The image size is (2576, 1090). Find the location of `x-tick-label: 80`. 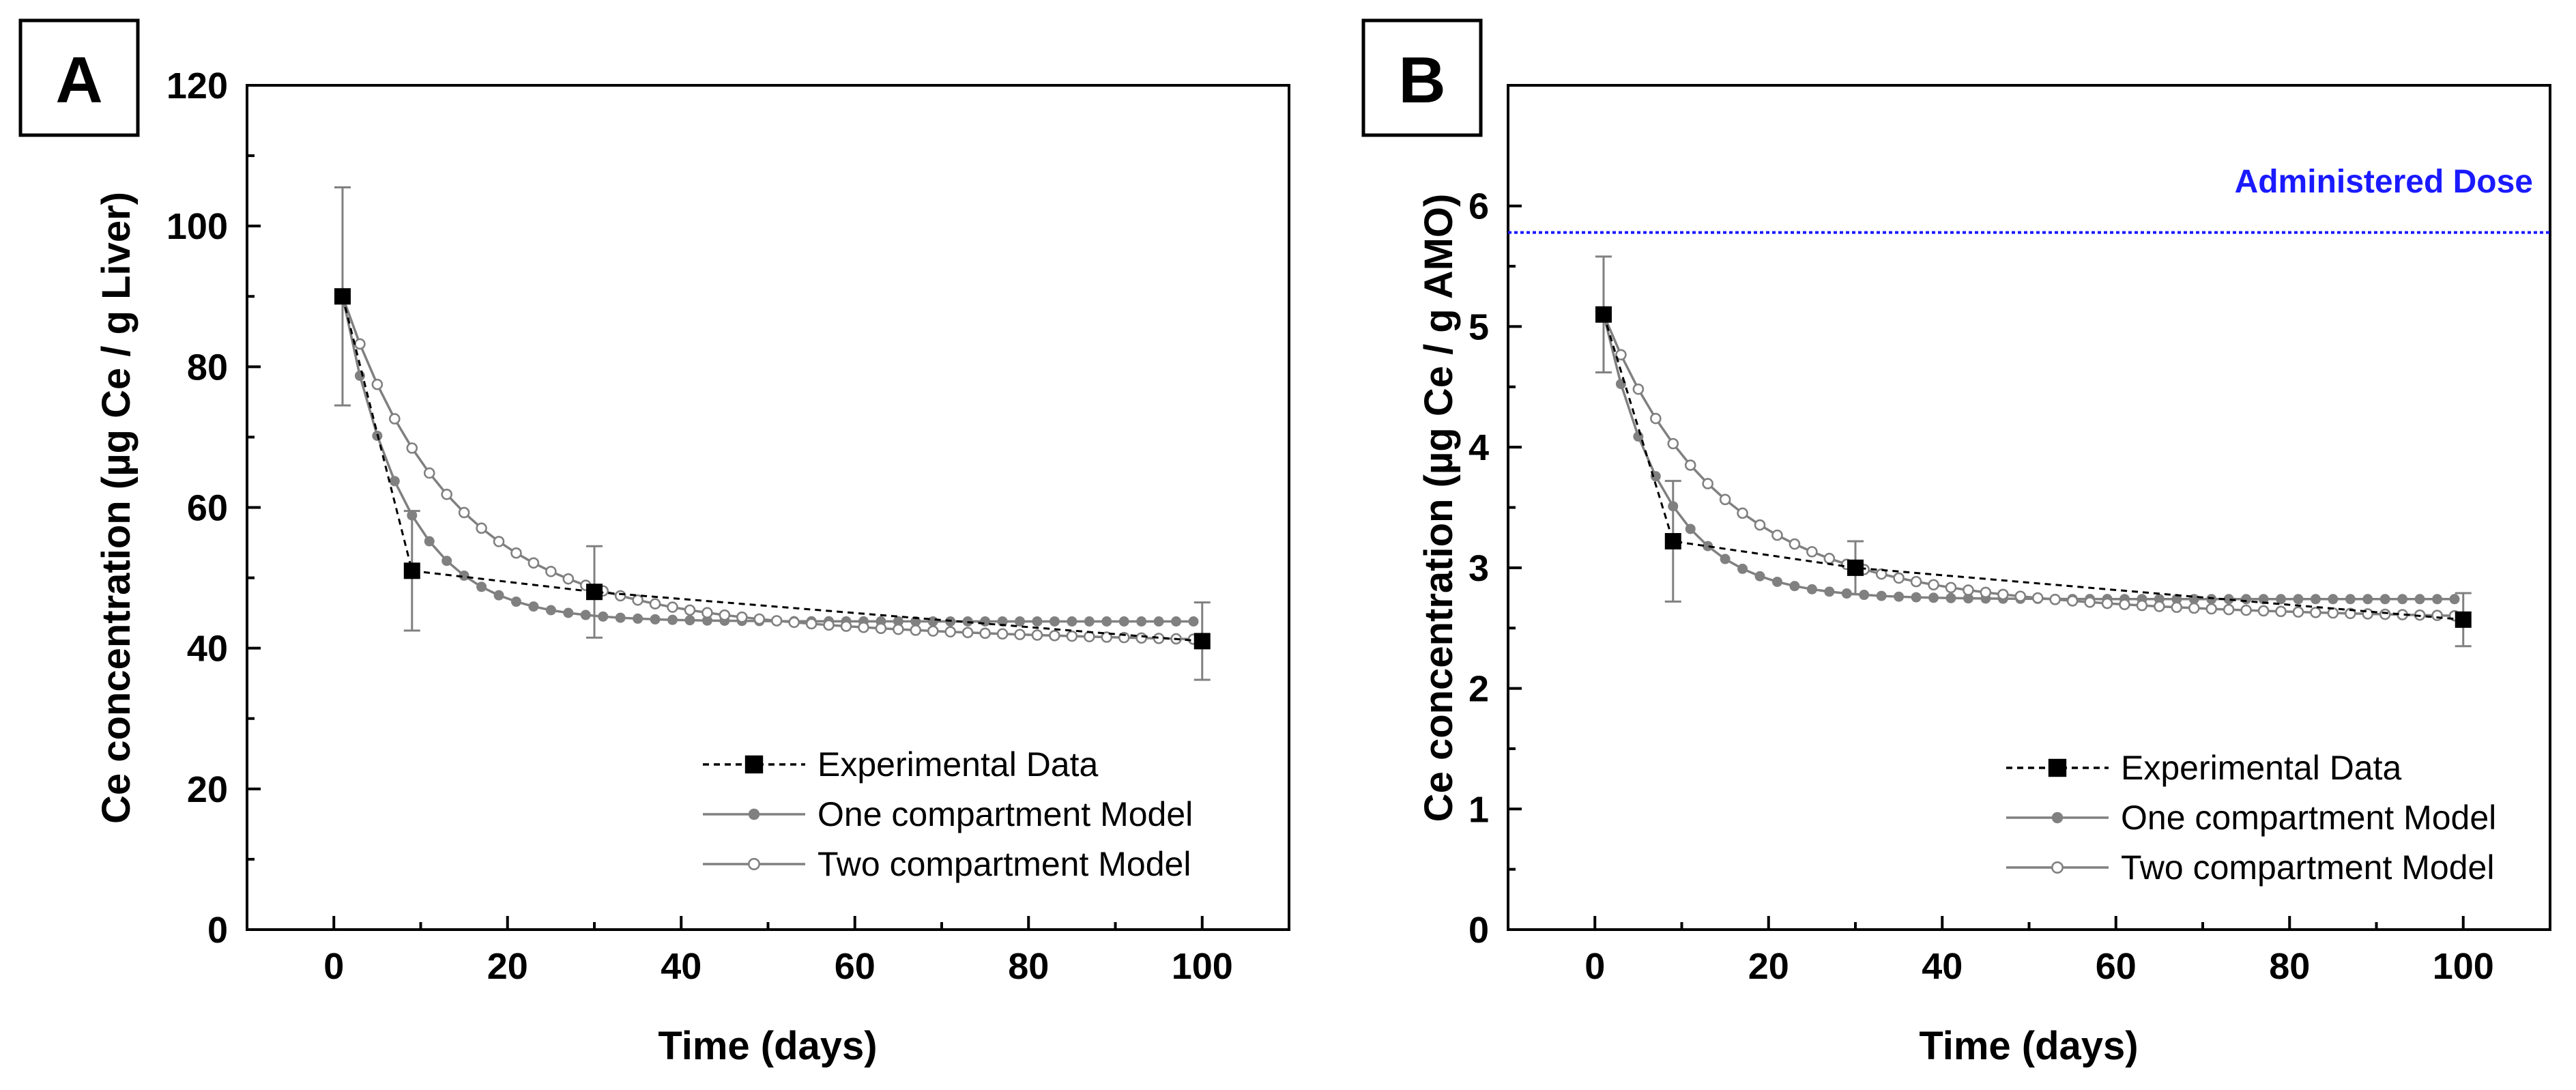

x-tick-label: 80 is located at coordinates (2289, 966).